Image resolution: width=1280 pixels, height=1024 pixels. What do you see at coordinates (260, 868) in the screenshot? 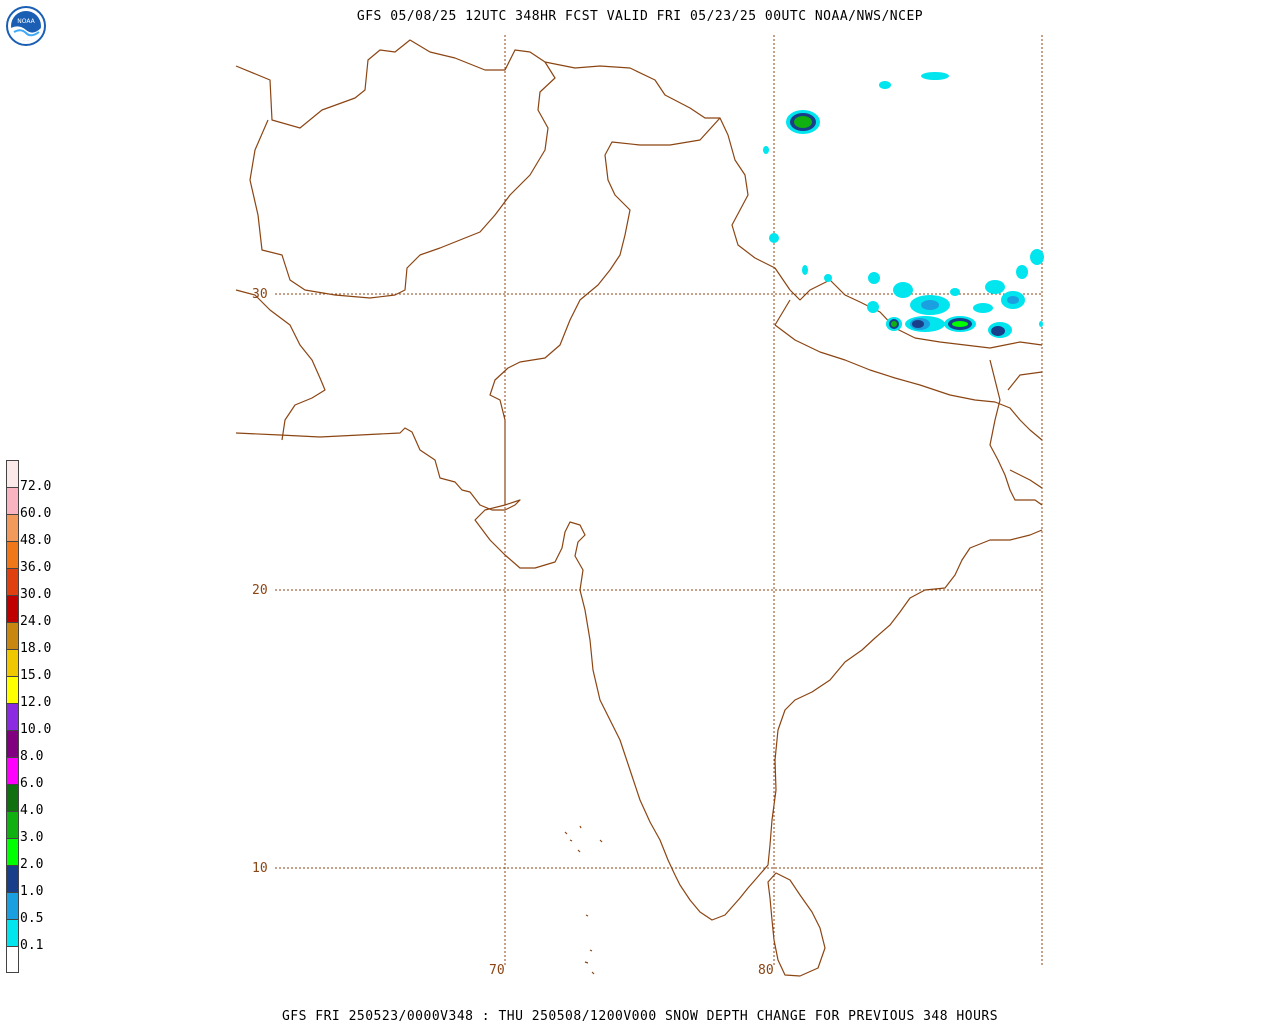
I see `lat-label-10: 10` at bounding box center [260, 868].